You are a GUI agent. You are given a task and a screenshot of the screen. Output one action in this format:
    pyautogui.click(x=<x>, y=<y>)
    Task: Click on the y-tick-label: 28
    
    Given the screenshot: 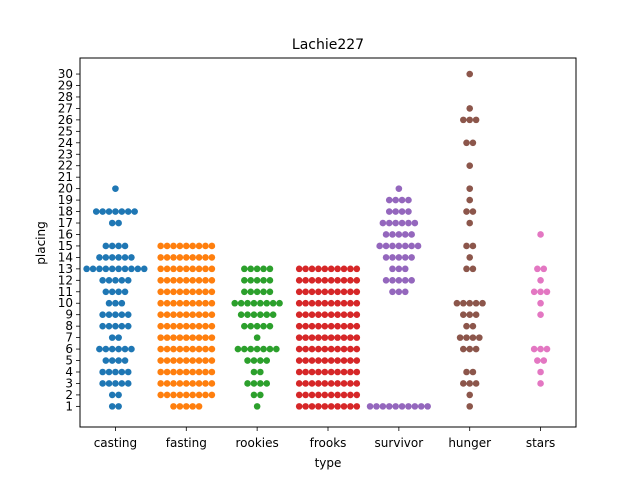 What is the action you would take?
    pyautogui.click(x=65, y=97)
    